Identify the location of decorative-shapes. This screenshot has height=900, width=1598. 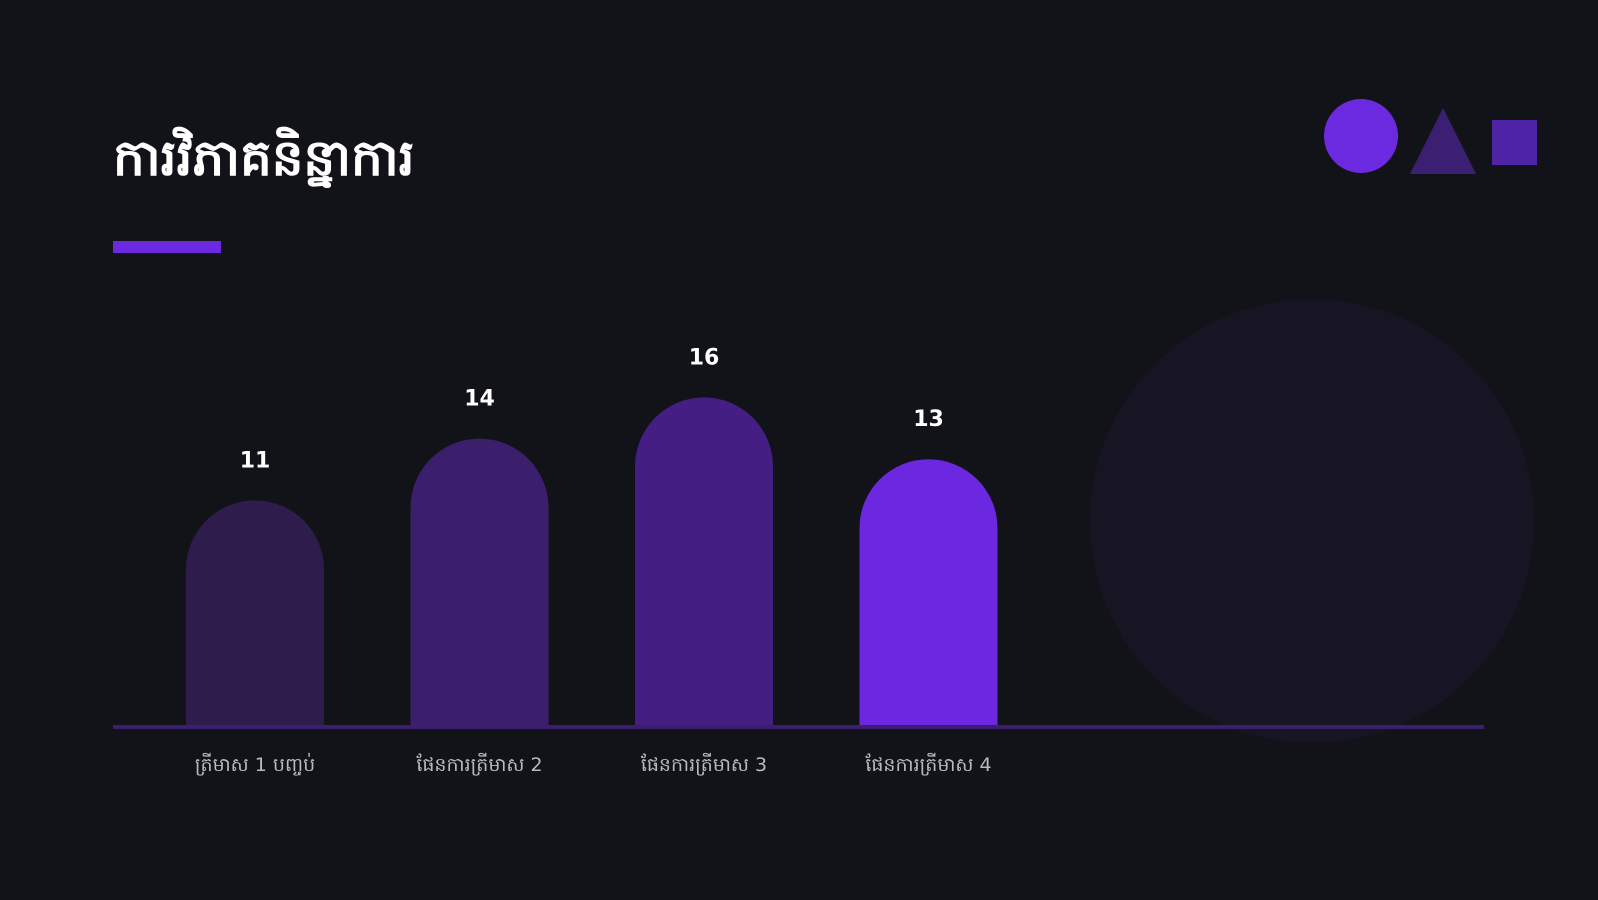
(1430, 136).